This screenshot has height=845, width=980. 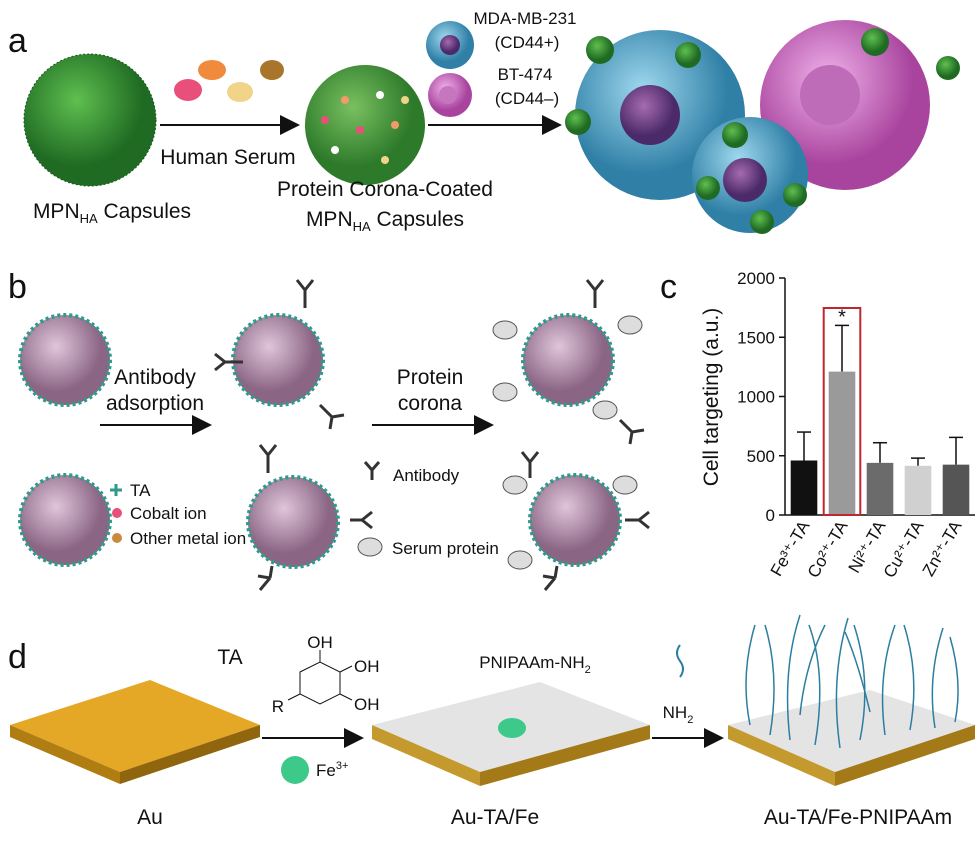 What do you see at coordinates (762, 131) in the screenshot?
I see `capsules` at bounding box center [762, 131].